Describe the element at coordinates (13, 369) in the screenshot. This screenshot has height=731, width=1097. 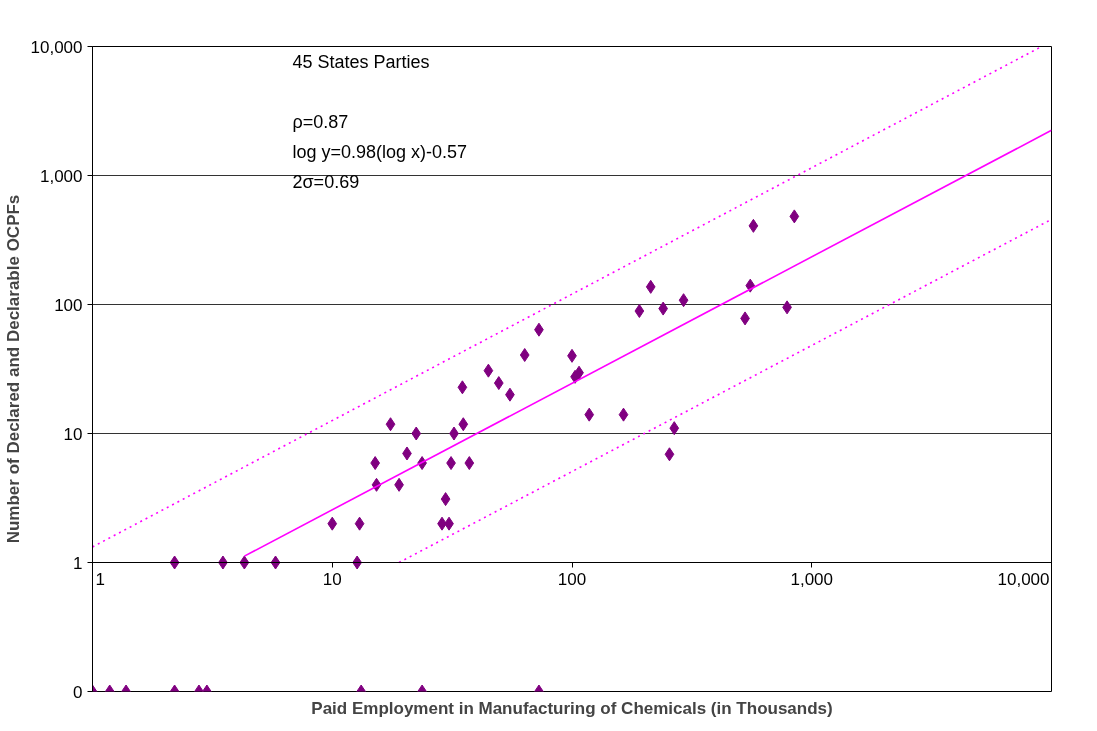
I see `y-axis-title: Number of Declared and Declarable OCPFs` at that location.